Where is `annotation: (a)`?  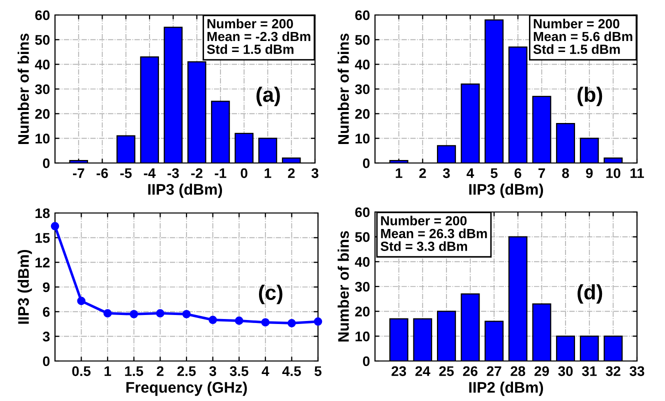
annotation: (a) is located at coordinates (268, 96).